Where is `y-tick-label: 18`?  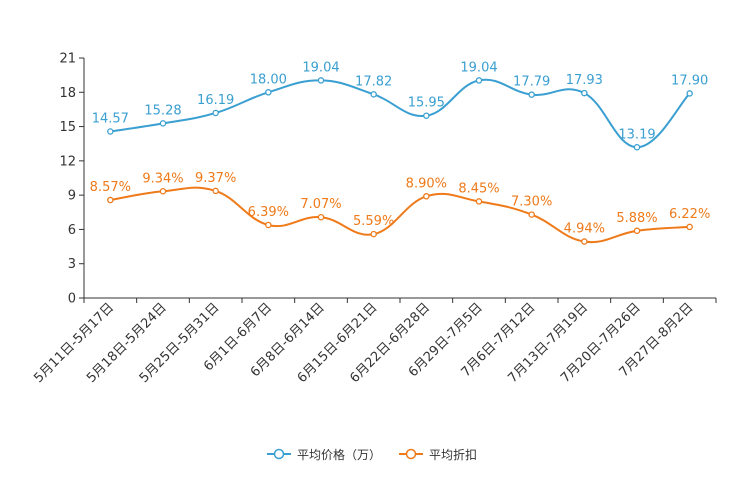
y-tick-label: 18 is located at coordinates (67, 93).